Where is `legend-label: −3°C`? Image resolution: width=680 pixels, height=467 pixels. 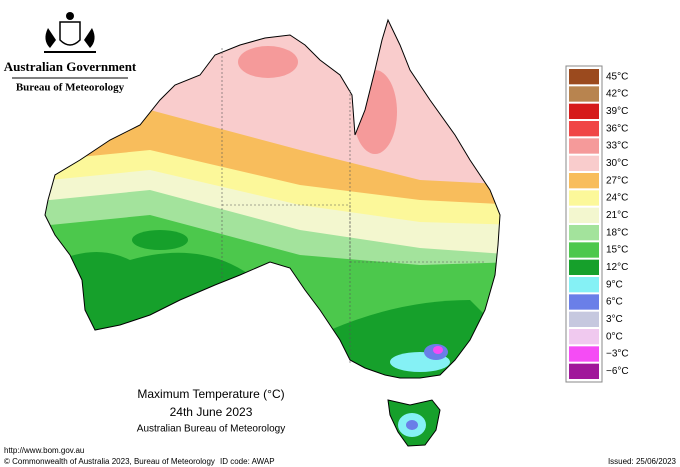 legend-label: −3°C is located at coordinates (617, 354).